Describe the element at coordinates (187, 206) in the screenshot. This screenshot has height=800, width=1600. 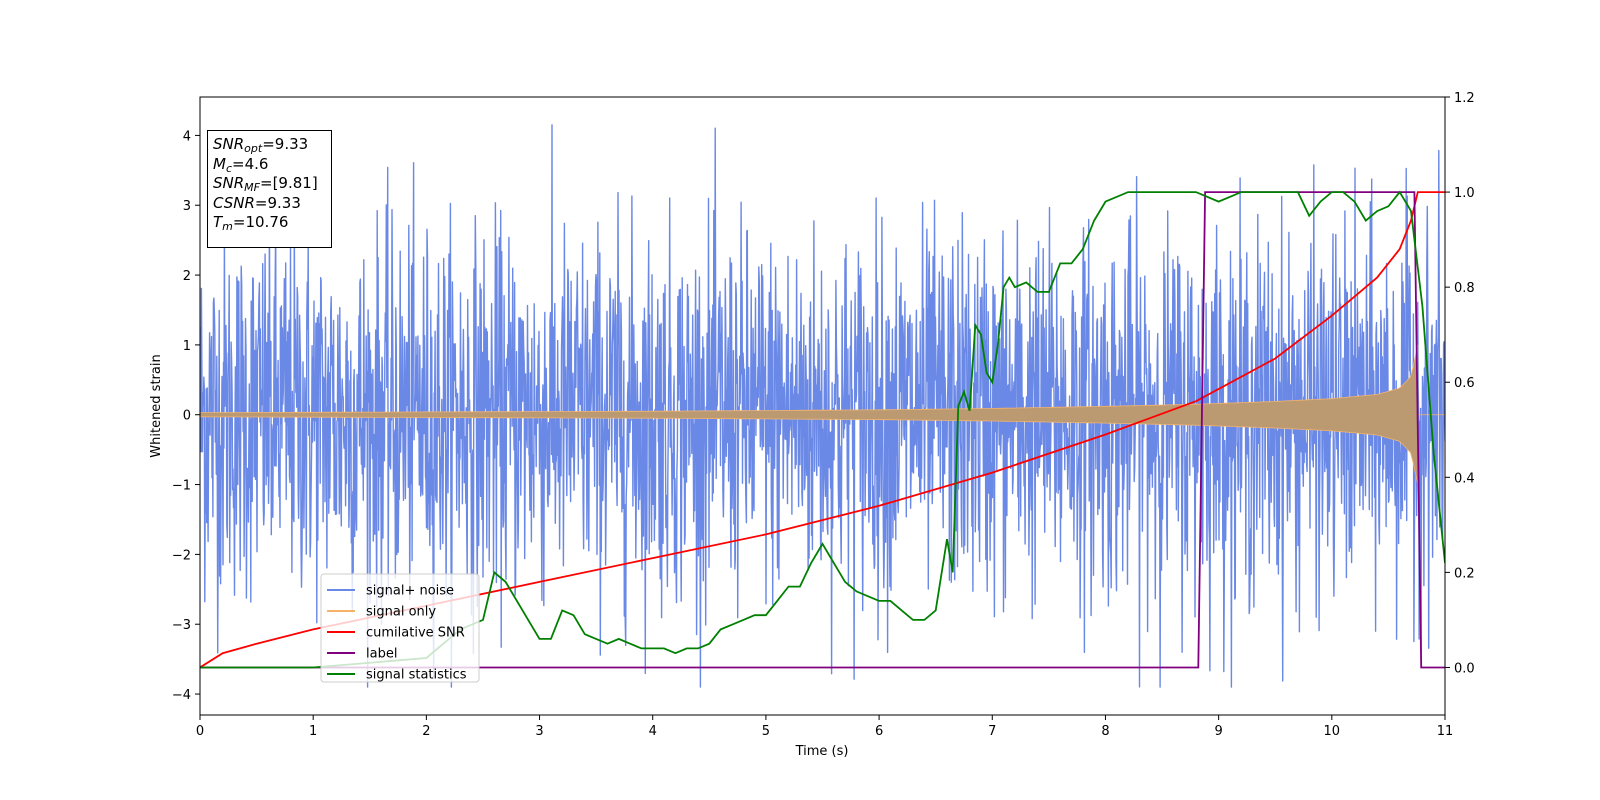
I see `y-tick-label: 3` at that location.